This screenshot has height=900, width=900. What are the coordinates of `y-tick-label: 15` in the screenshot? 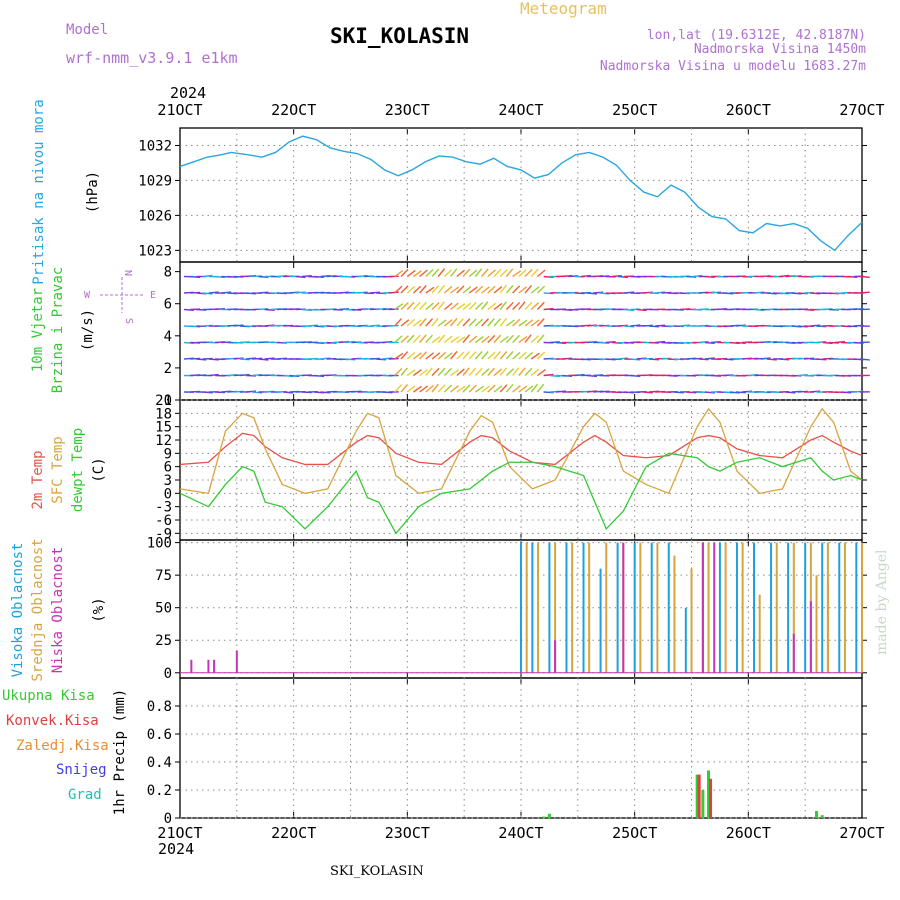 It's located at (163, 428).